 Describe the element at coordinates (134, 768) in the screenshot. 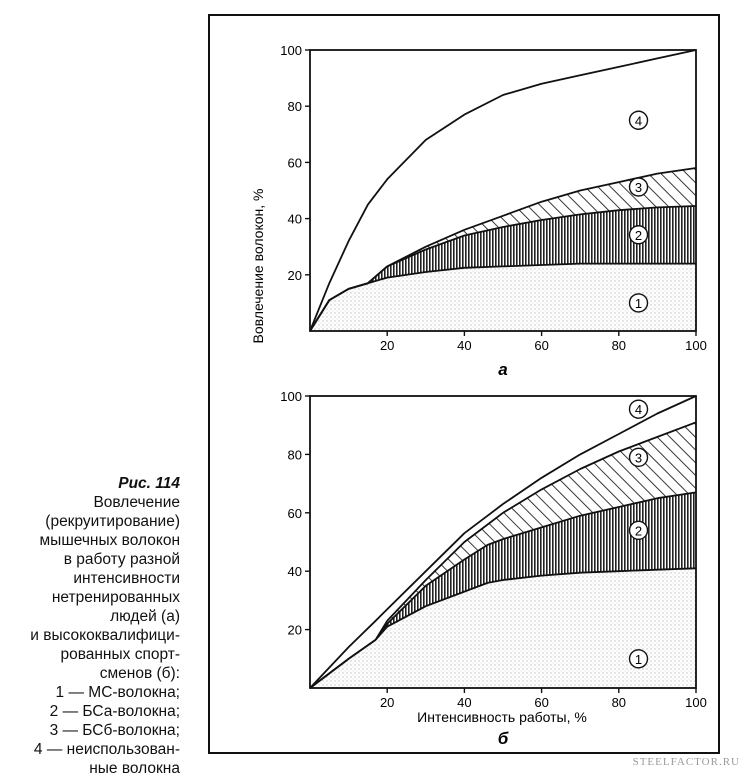

I see `caption-line: ные волокна` at that location.